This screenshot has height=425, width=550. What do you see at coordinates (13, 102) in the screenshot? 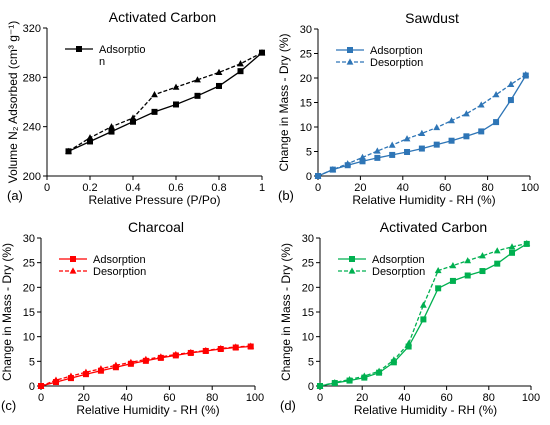
I see `y-axis-label: Volume N₂ Adsorbed (cm³ g⁻¹)` at bounding box center [13, 102].